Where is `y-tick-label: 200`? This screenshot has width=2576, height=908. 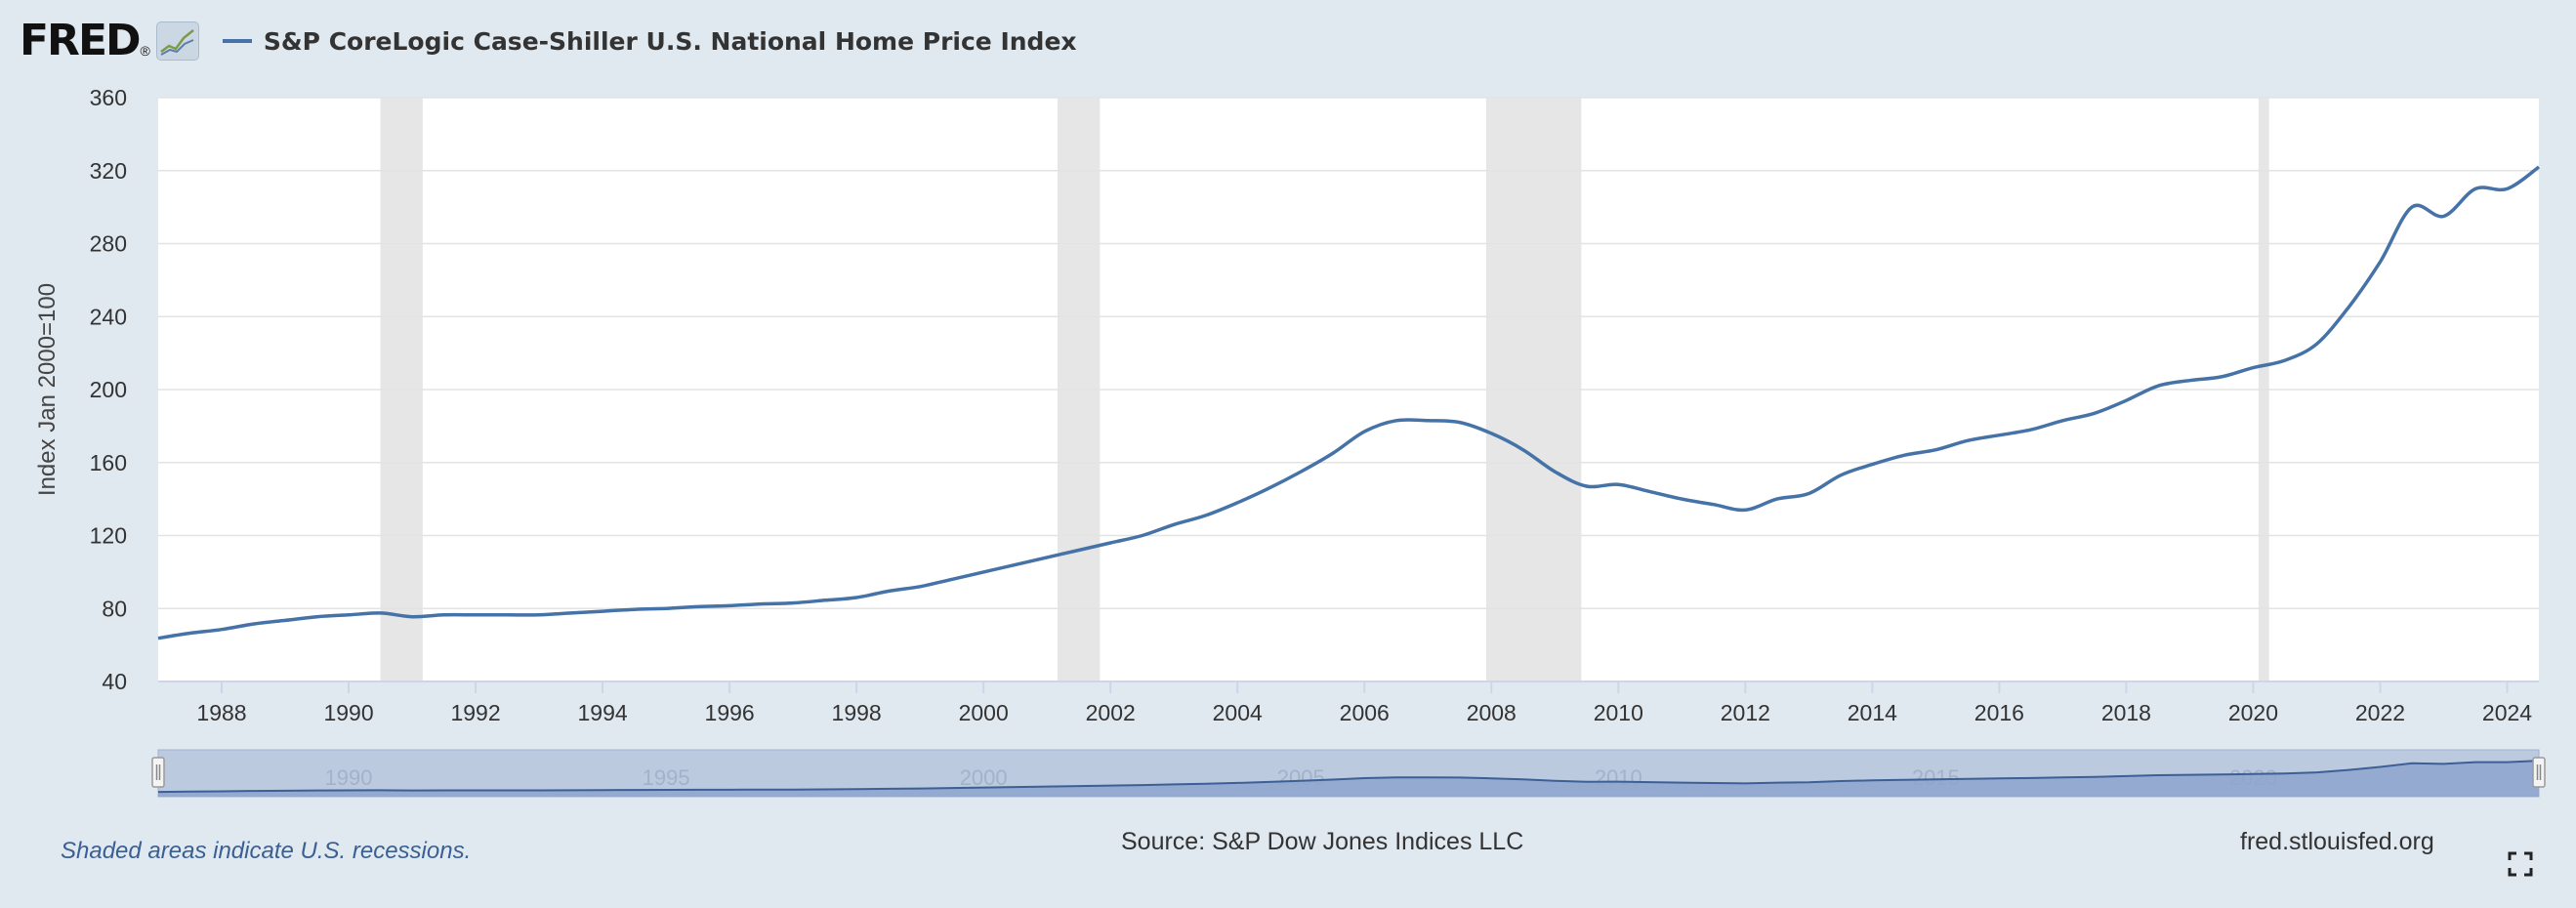 y-tick-label: 200 is located at coordinates (108, 389).